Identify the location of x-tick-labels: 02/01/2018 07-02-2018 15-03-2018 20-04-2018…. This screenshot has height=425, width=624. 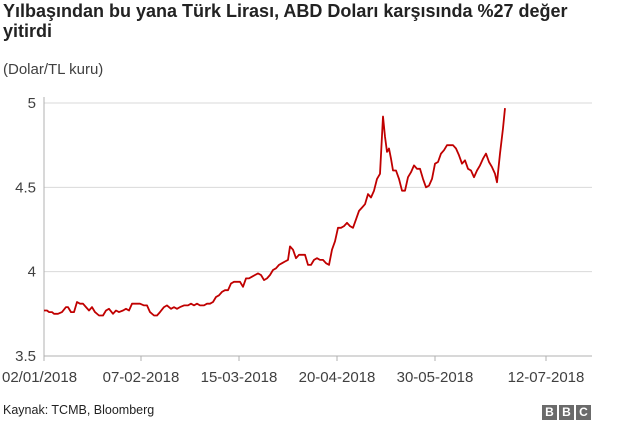
(293, 377).